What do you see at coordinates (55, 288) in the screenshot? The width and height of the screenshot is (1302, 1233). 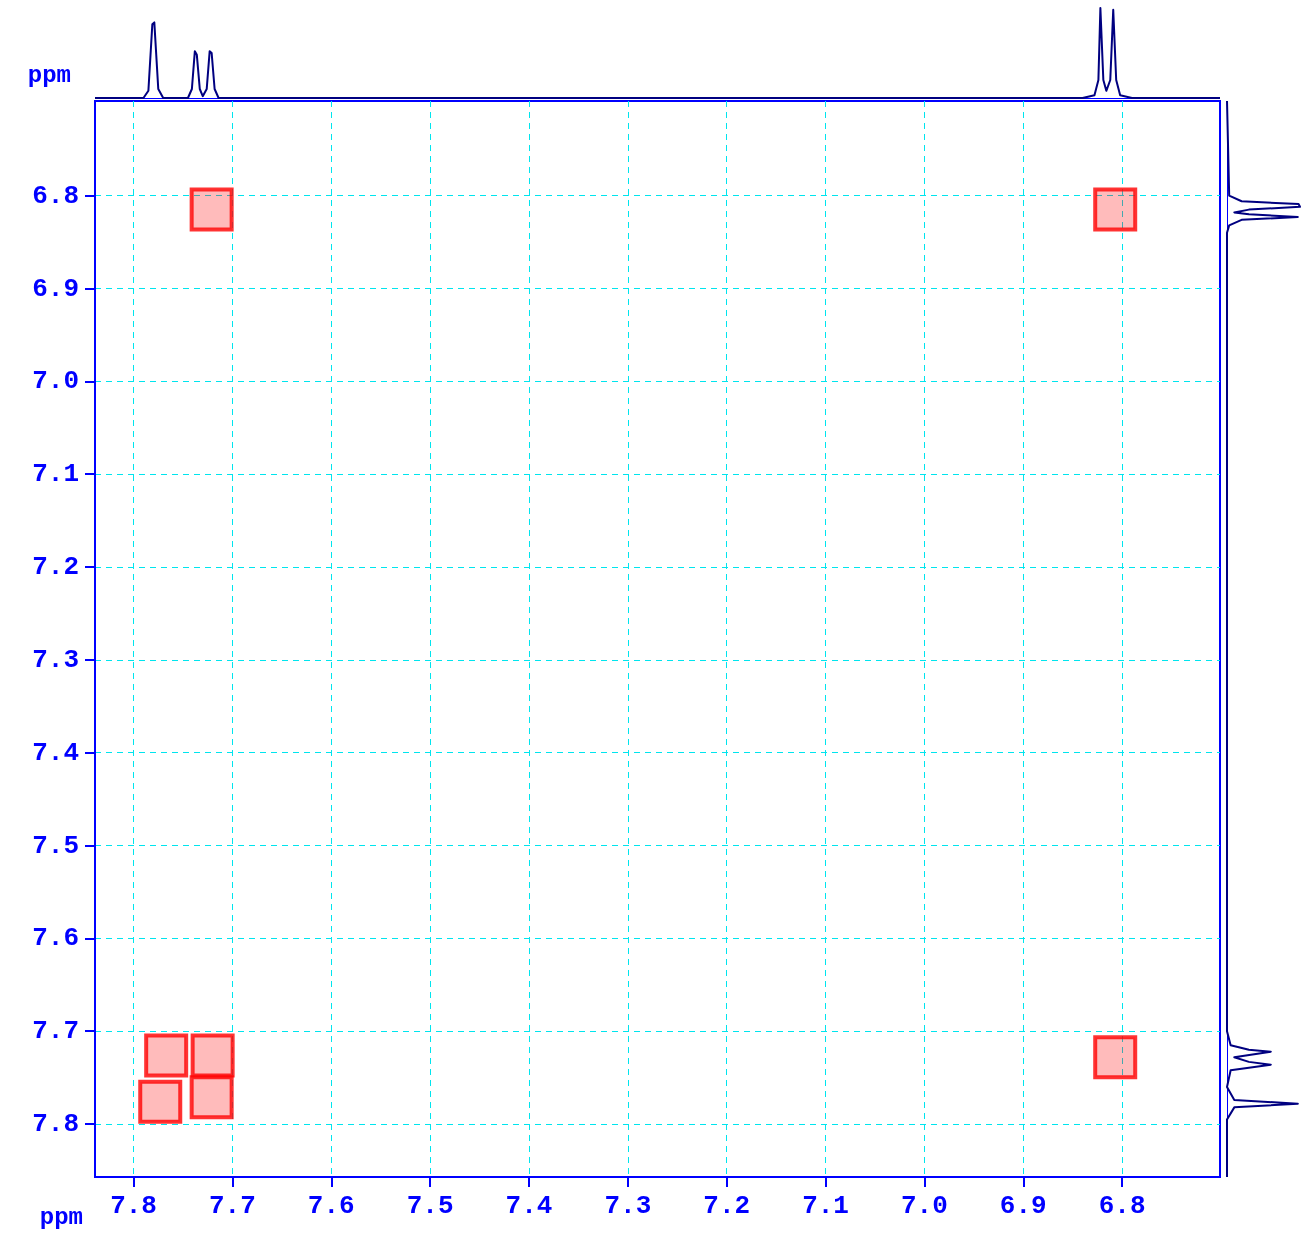 I see `y-tick-label: 6.9` at bounding box center [55, 288].